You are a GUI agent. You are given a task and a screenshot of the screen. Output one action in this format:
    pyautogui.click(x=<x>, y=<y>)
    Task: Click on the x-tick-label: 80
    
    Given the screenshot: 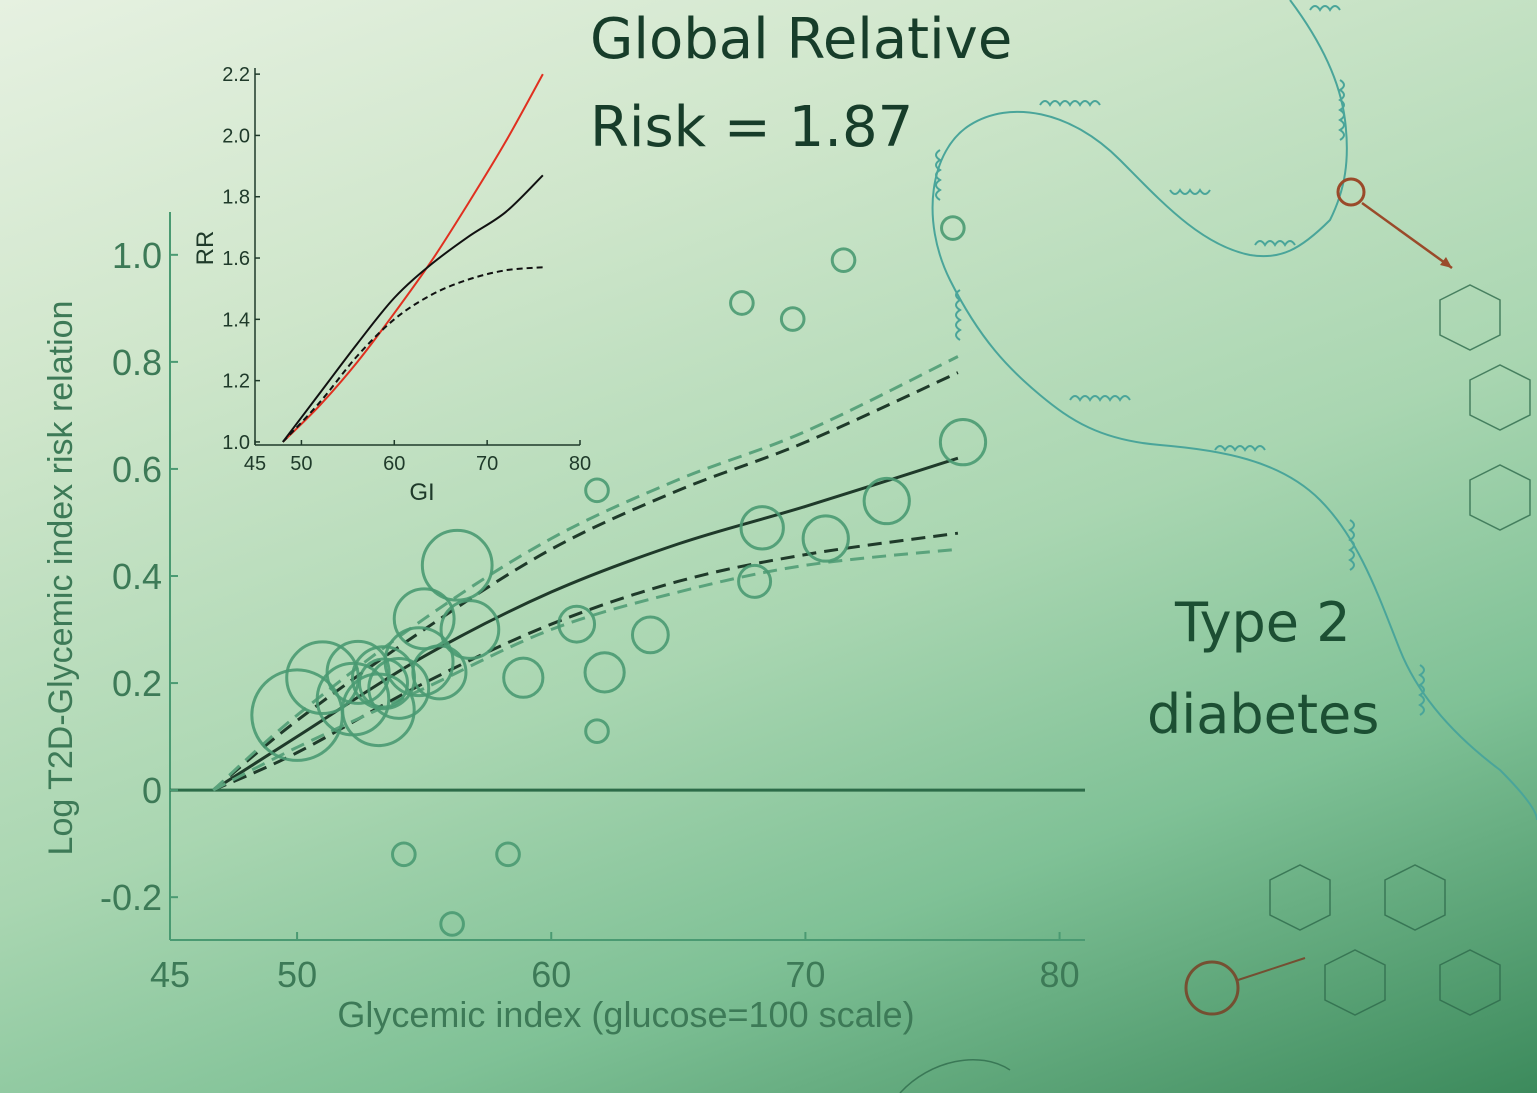 What is the action you would take?
    pyautogui.click(x=1060, y=974)
    